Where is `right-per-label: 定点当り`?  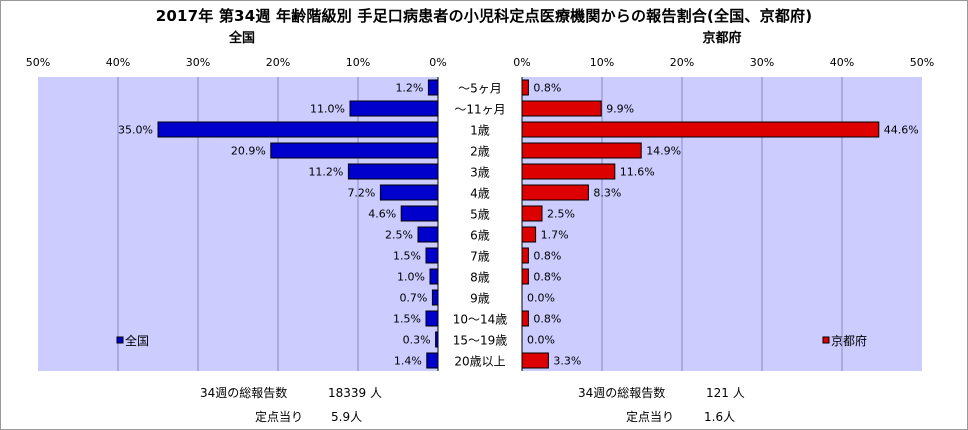
right-per-label: 定点当り is located at coordinates (650, 417).